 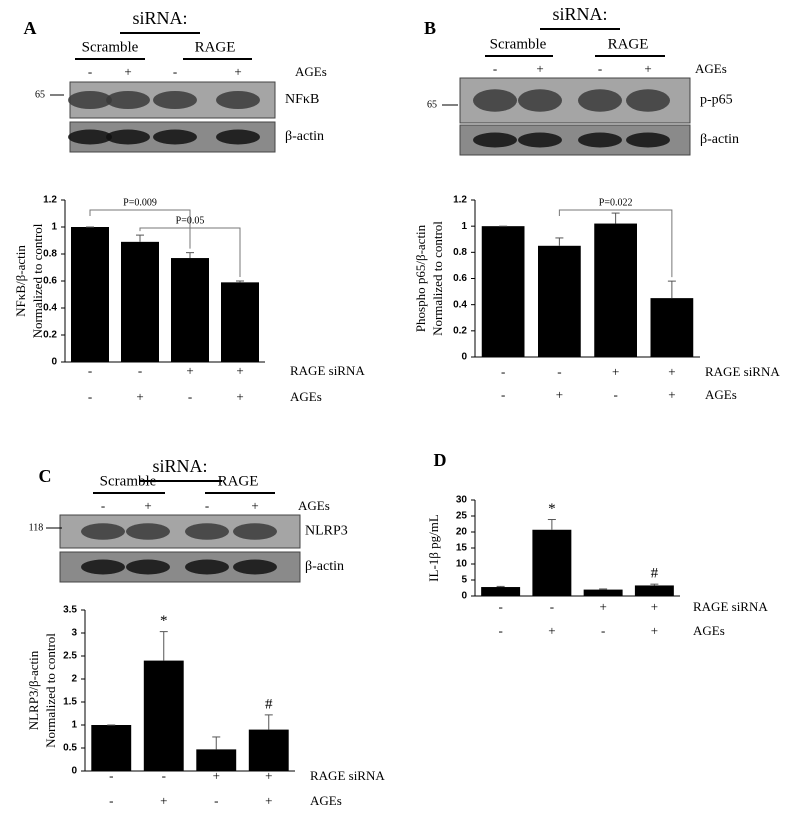 What do you see at coordinates (462, 516) in the screenshot?
I see `y-tick-label: 25` at bounding box center [462, 516].